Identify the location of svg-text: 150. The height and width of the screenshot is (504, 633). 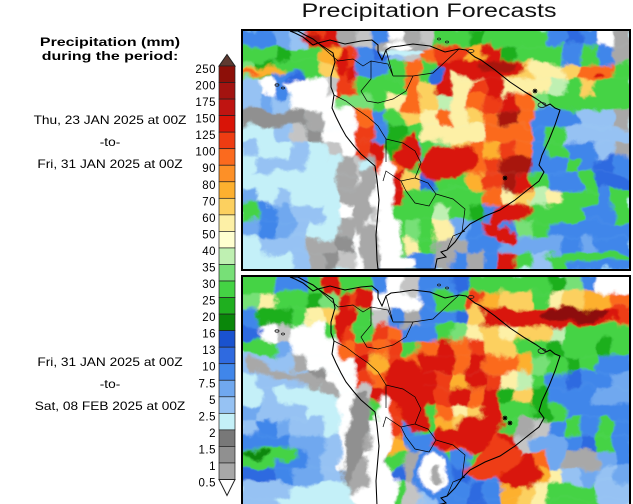
(205, 120).